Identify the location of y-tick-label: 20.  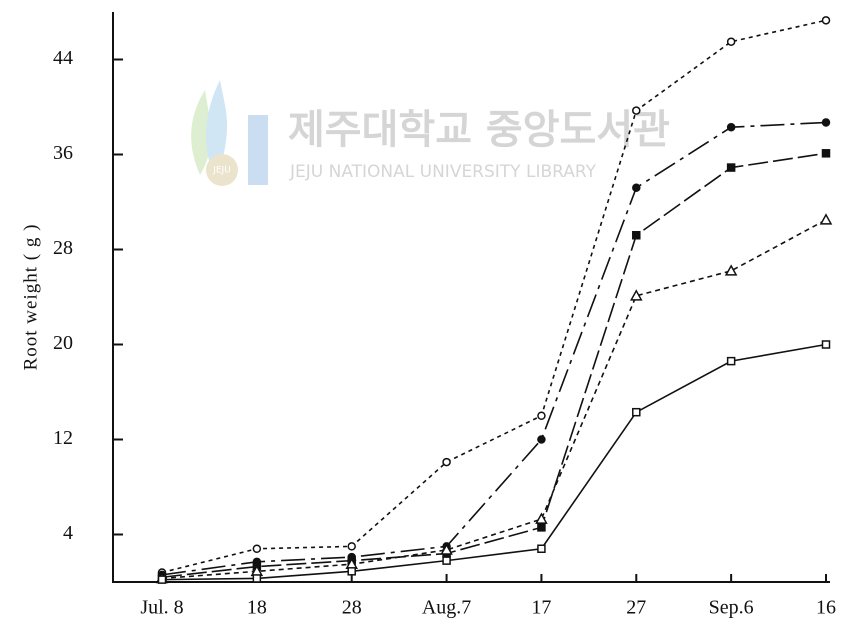
(63, 343).